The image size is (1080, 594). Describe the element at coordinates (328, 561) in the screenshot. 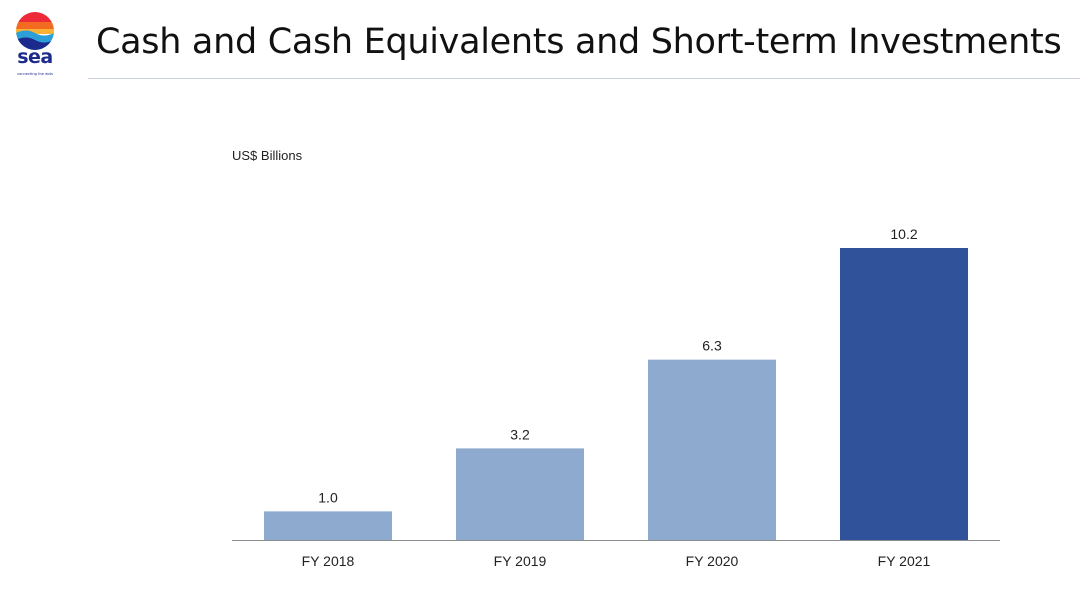

I see `x-tick-label-1: FY 2018` at that location.